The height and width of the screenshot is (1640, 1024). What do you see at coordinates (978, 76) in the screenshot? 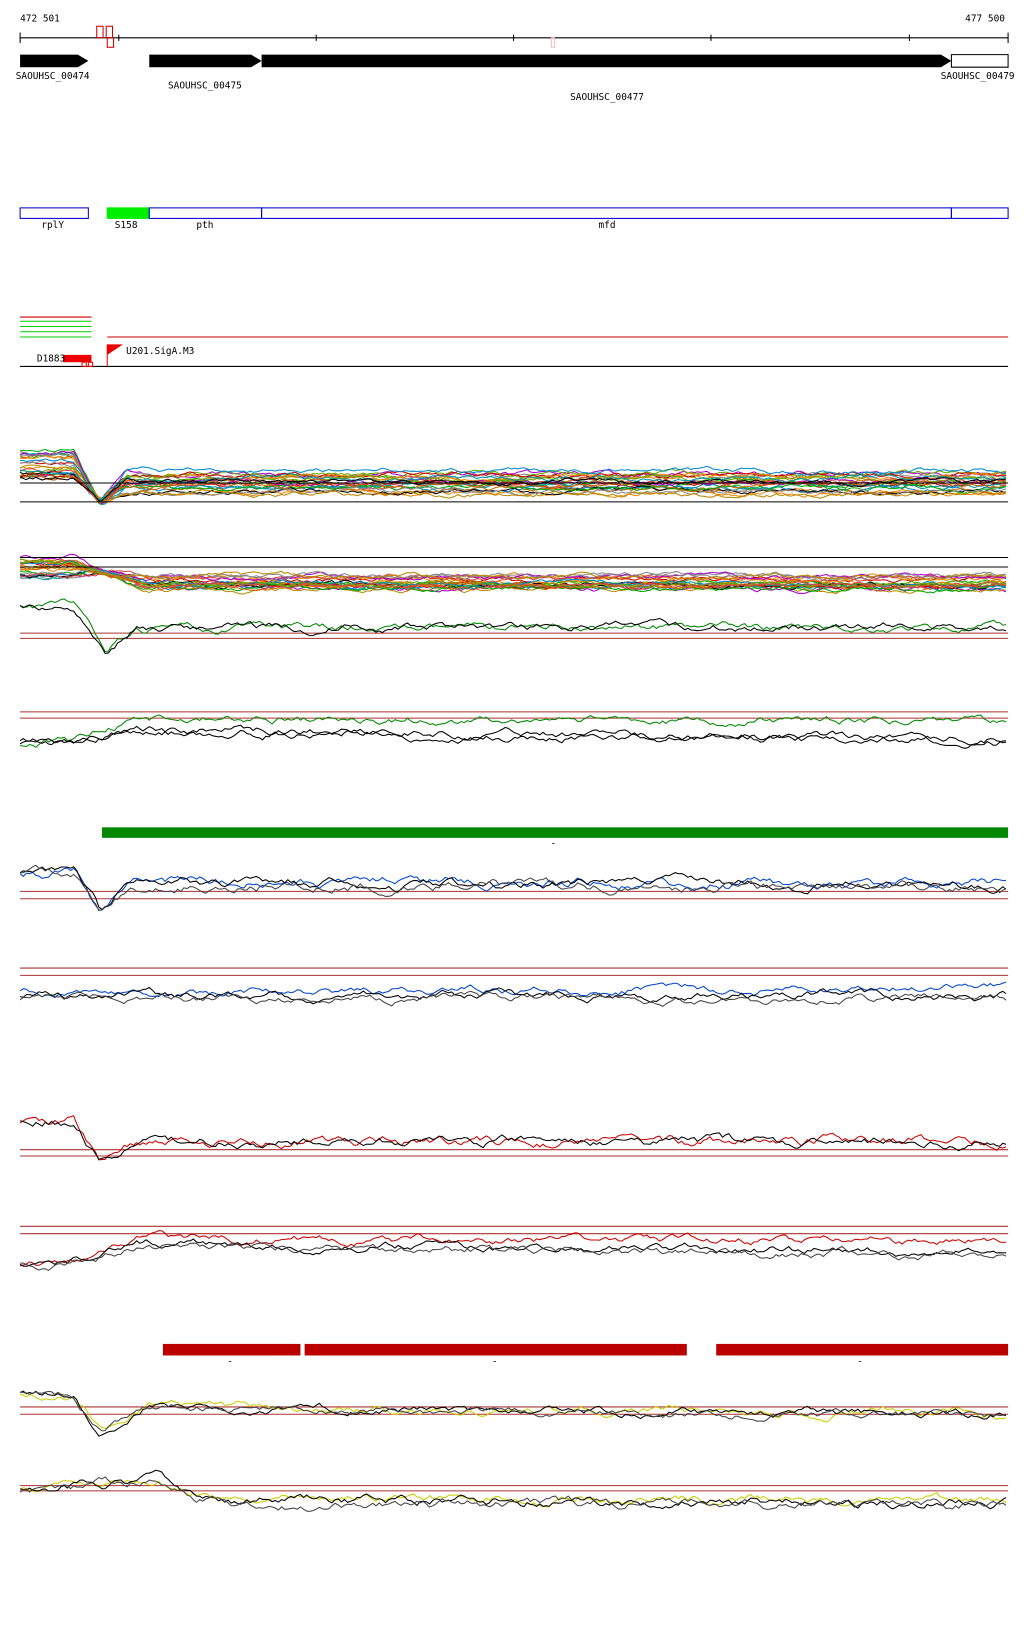
I see `gene-label: SAOUHSC_00479` at bounding box center [978, 76].